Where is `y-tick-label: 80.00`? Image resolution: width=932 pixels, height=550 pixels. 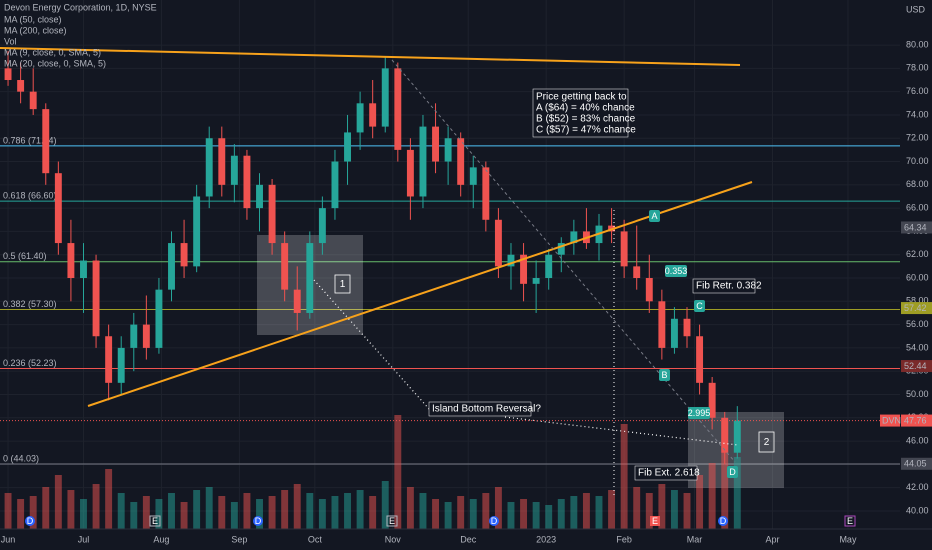
y-tick-label: 80.00 is located at coordinates (917, 44).